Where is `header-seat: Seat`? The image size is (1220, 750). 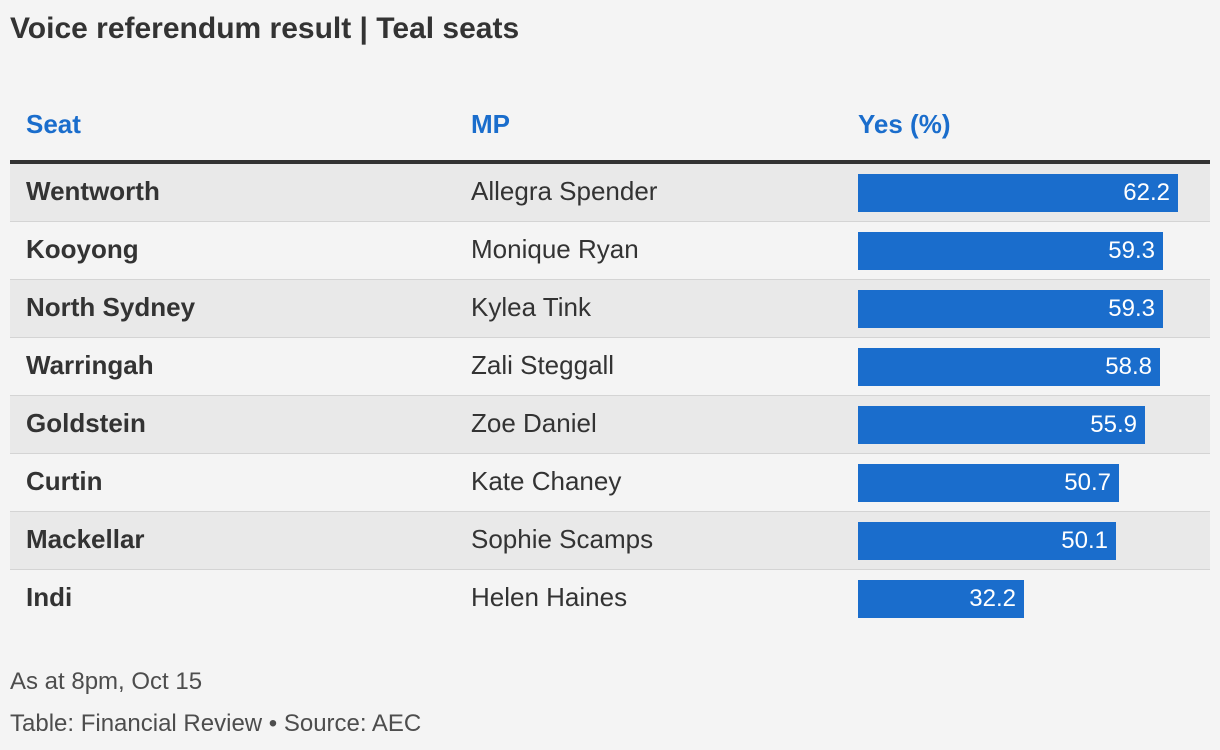
header-seat: Seat is located at coordinates (53, 124).